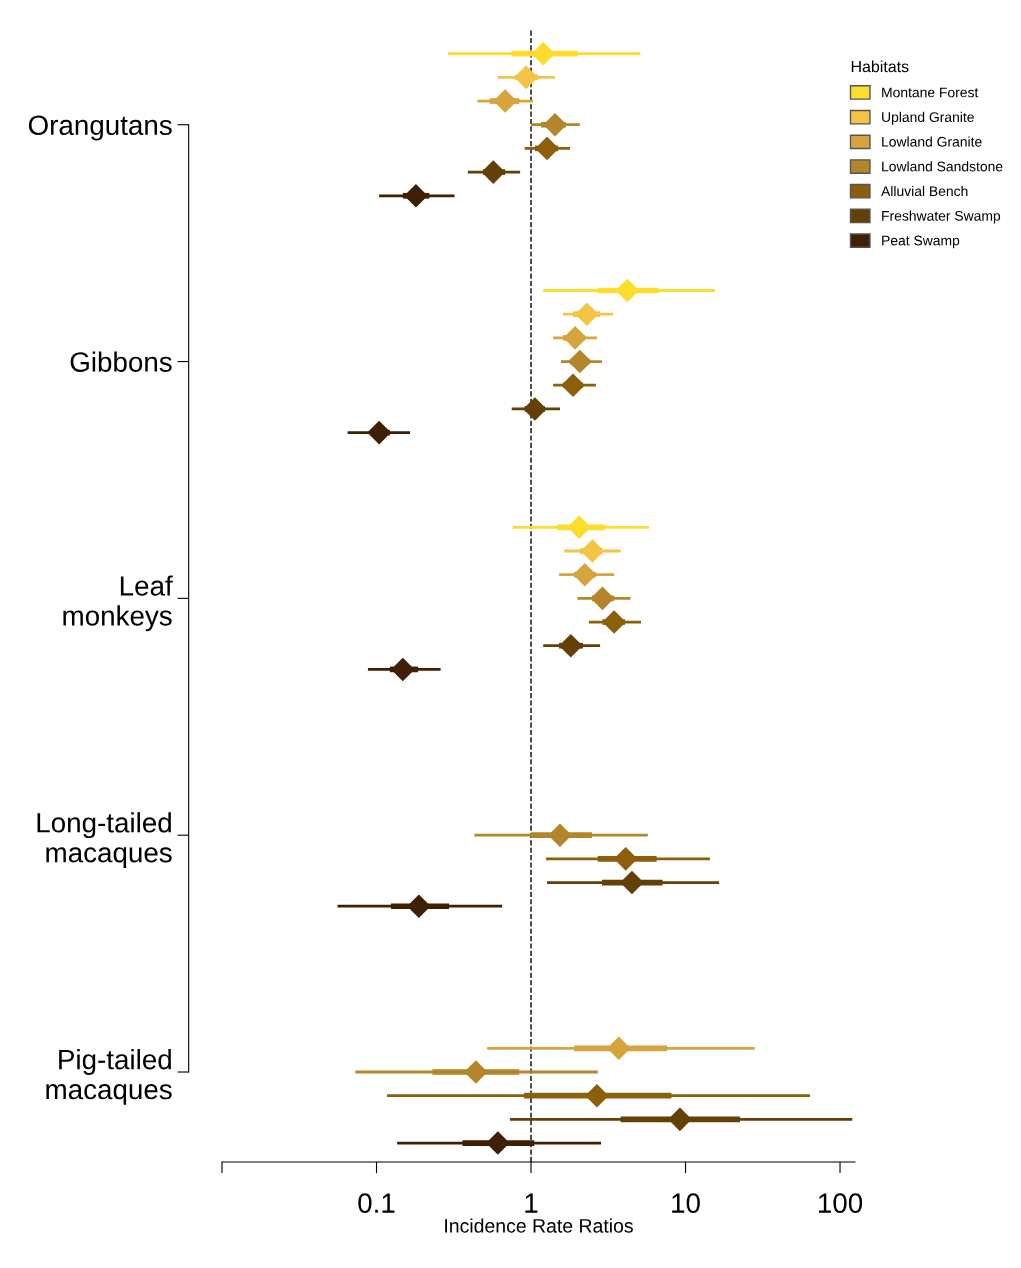  What do you see at coordinates (924, 191) in the screenshot?
I see `legend-label: Alluvial Bench` at bounding box center [924, 191].